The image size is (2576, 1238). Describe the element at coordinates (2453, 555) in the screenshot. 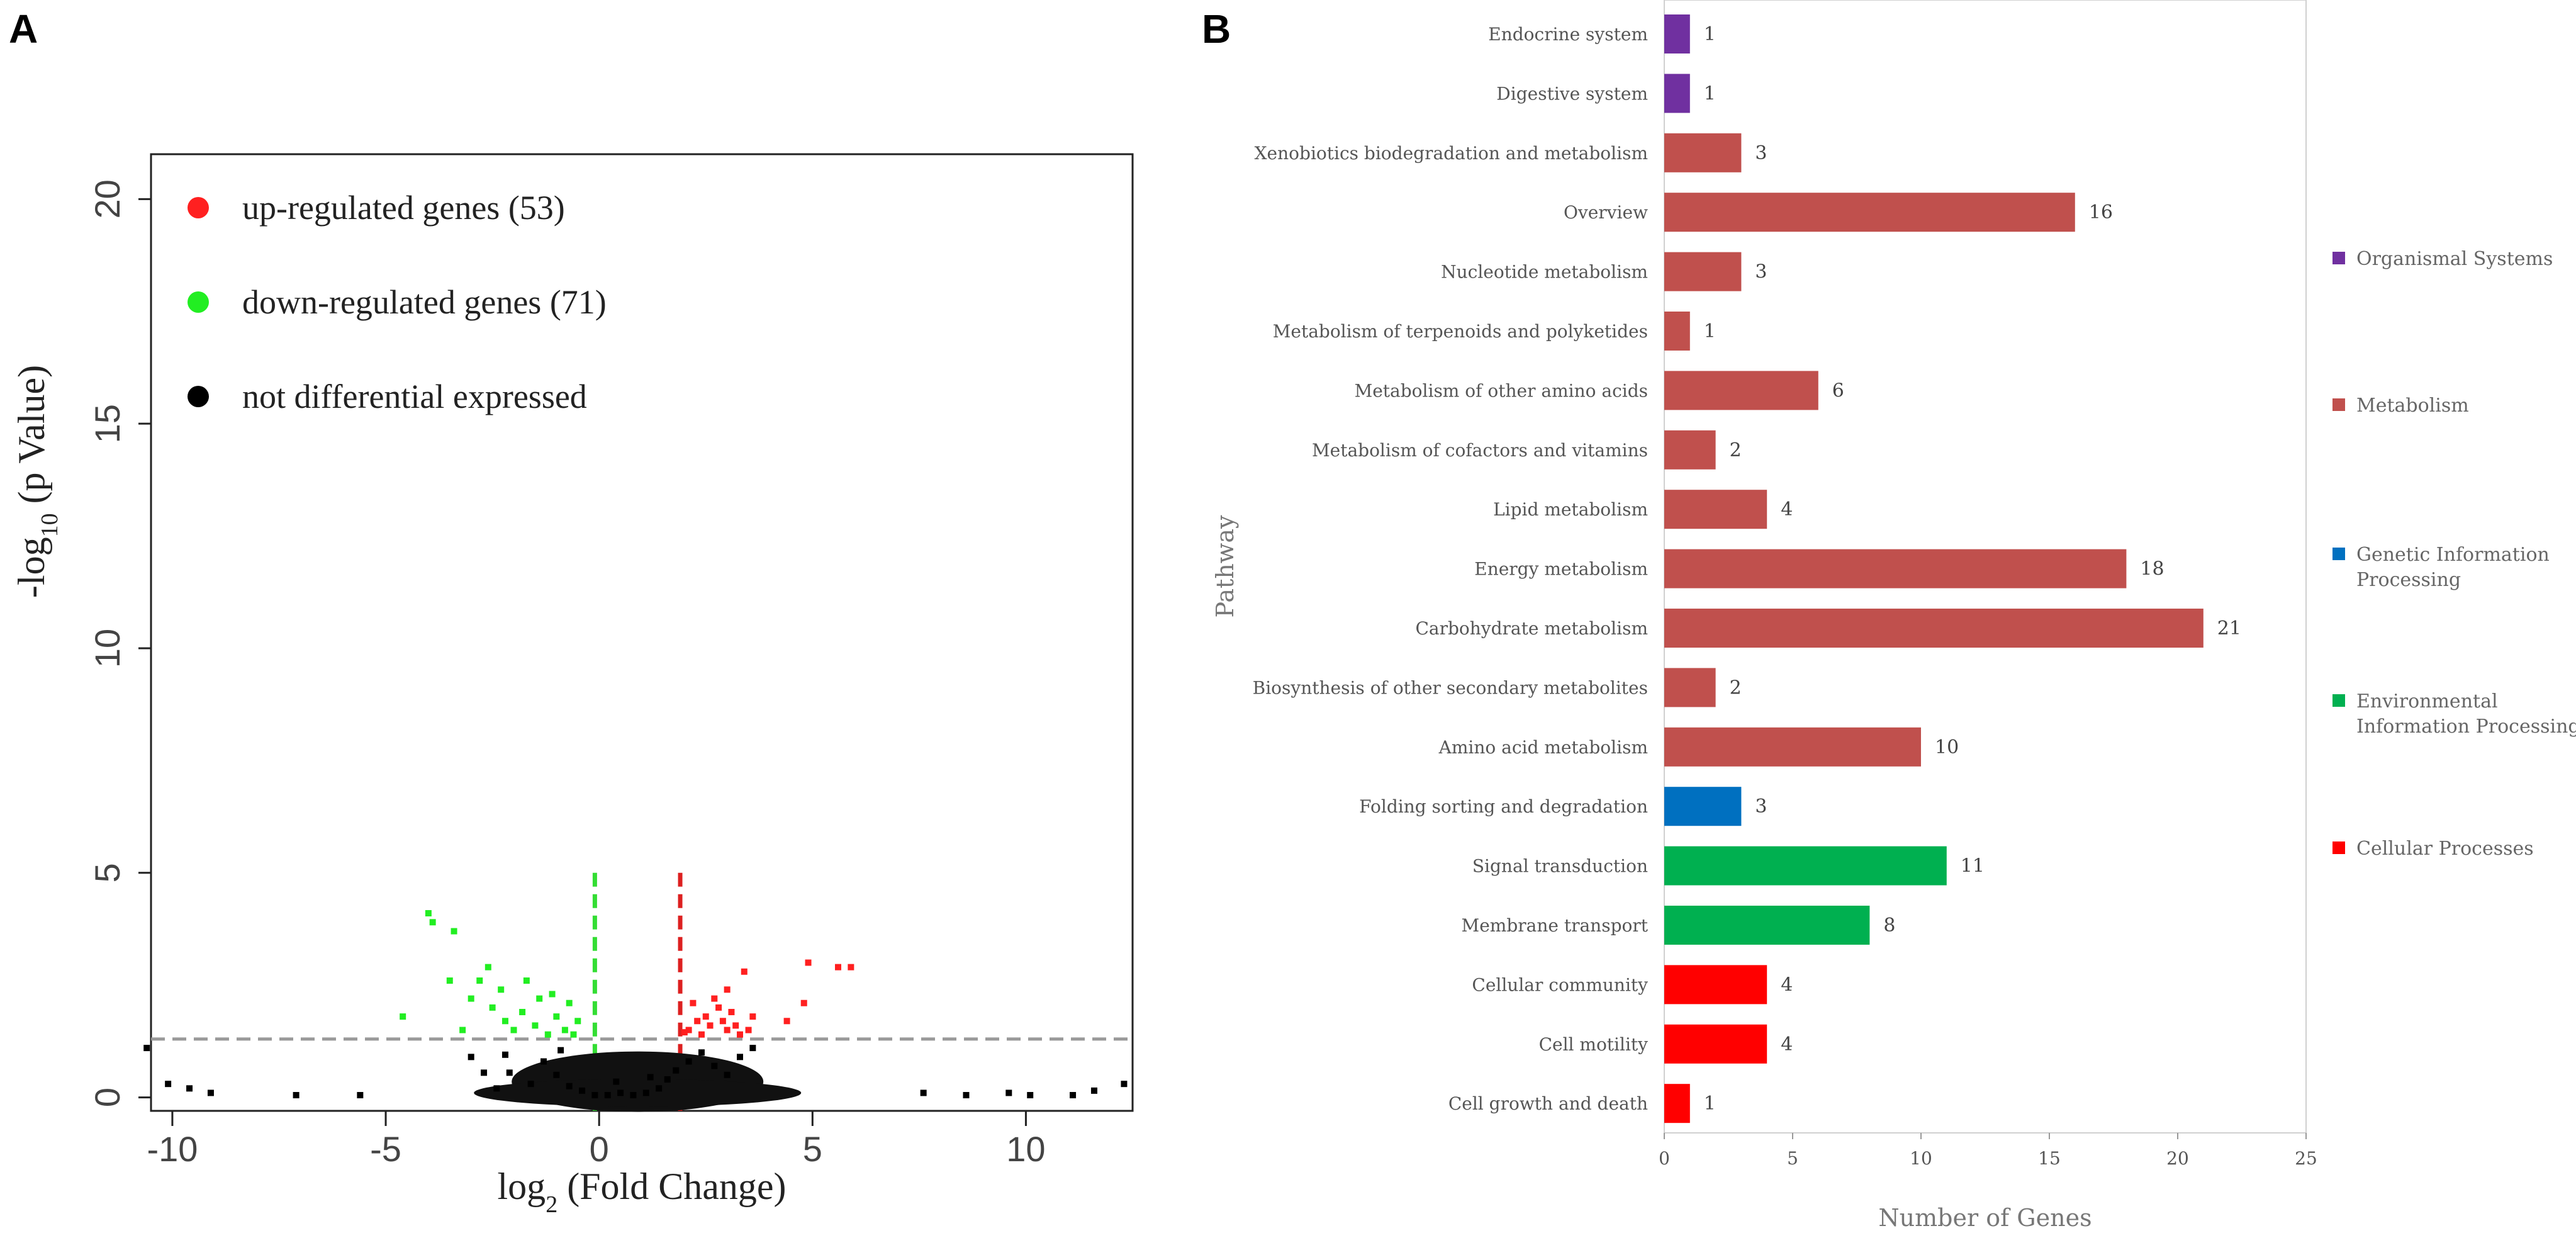

I see `legend-label: Genetic Information` at that location.